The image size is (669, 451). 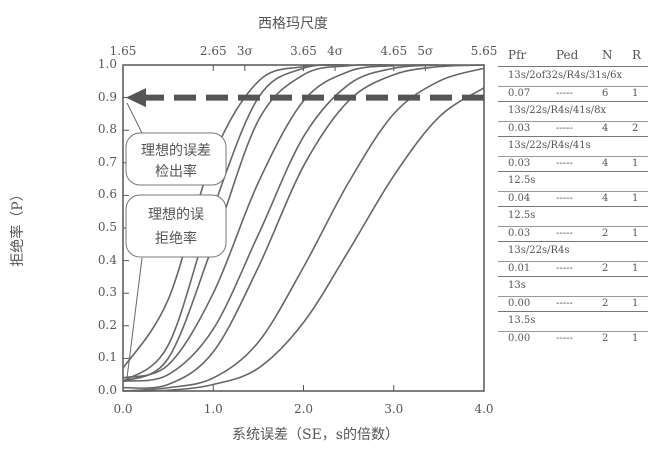 What do you see at coordinates (107, 96) in the screenshot?
I see `y-tick-label: 0.9` at bounding box center [107, 96].